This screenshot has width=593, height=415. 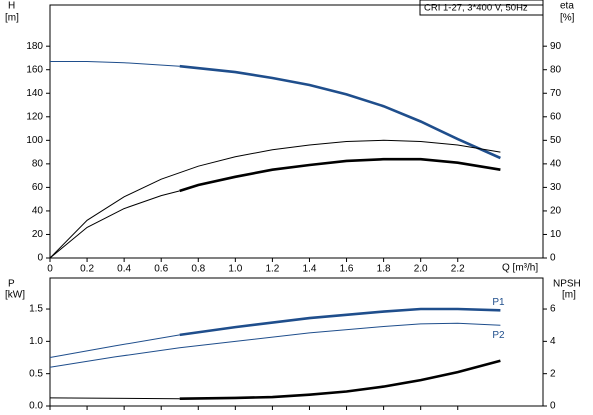 I want to click on y2-tick-label: 90, so click(x=556, y=46).